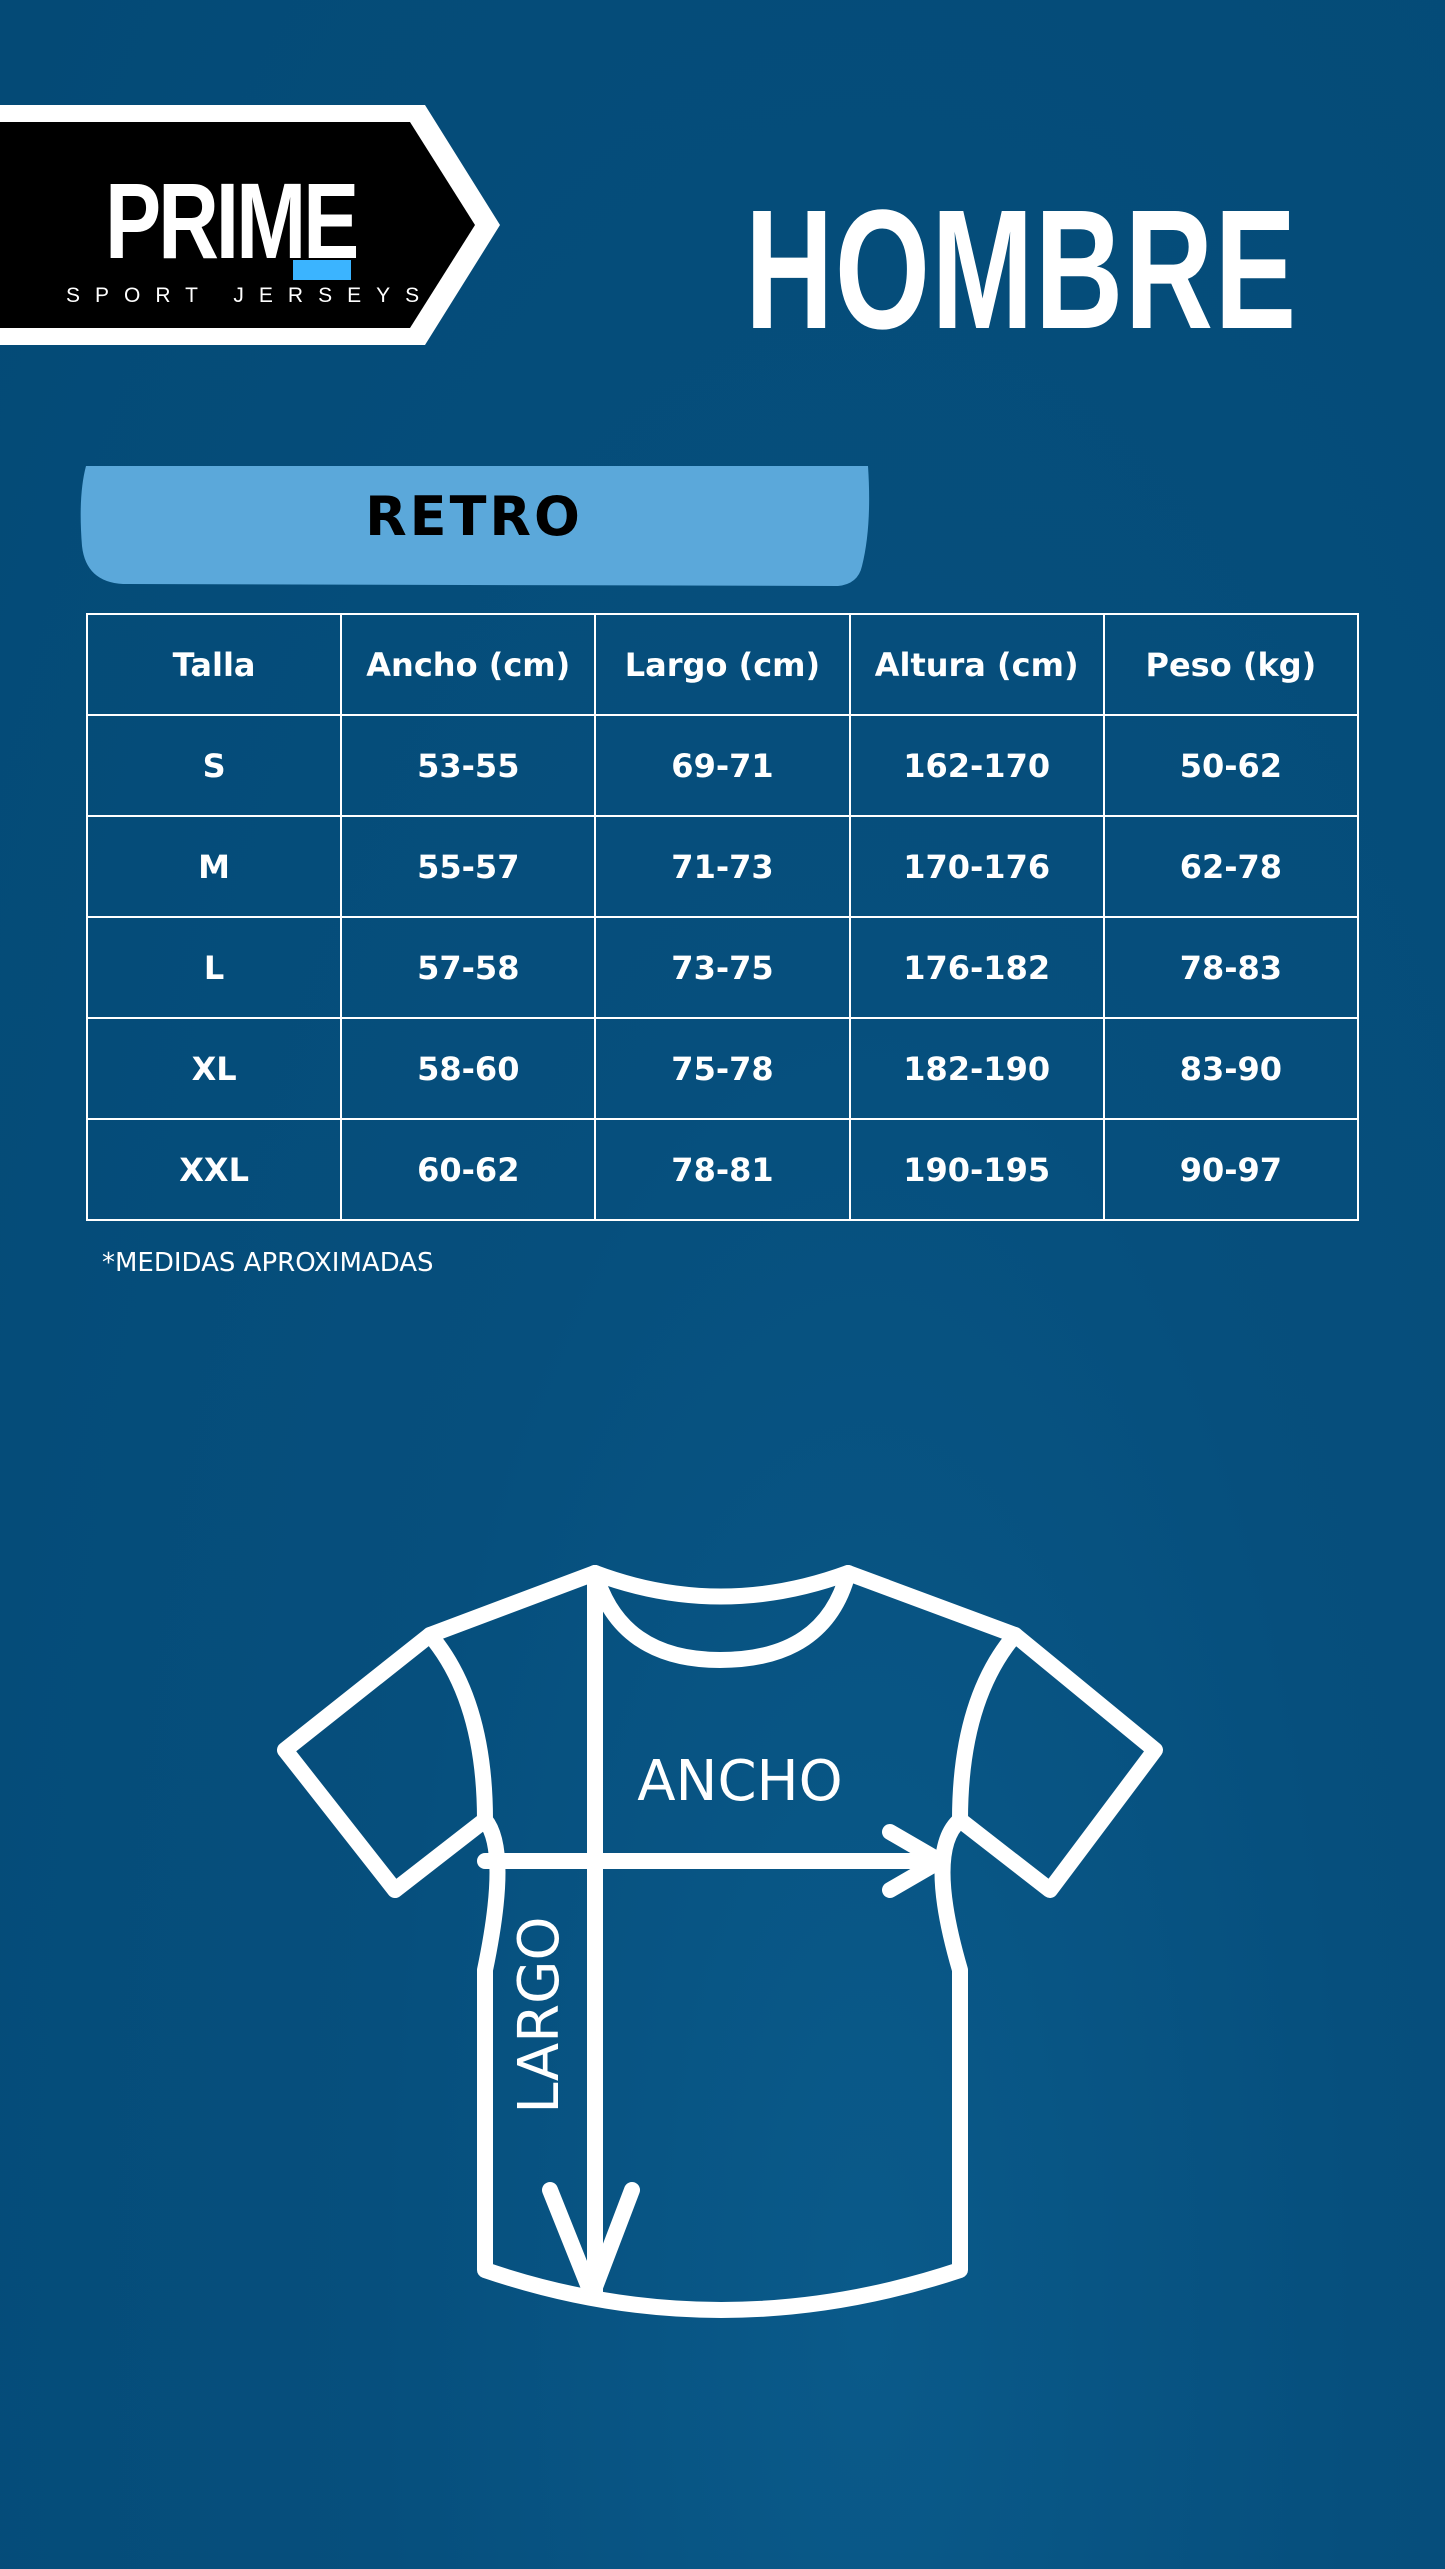 This screenshot has height=2569, width=1445. What do you see at coordinates (468, 765) in the screenshot?
I see `table-cell: 53-55` at bounding box center [468, 765].